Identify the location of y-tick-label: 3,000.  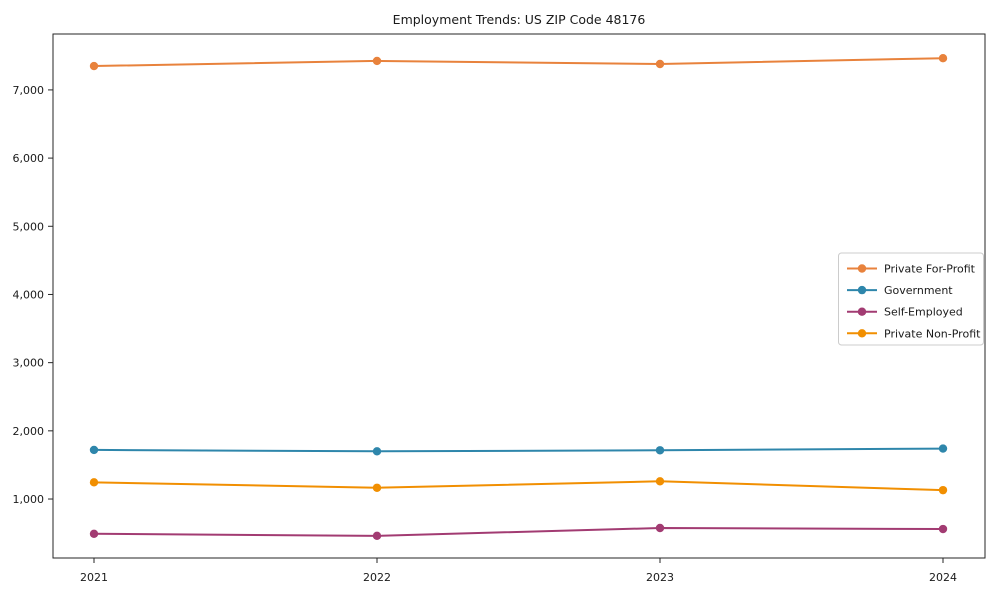
(29, 363).